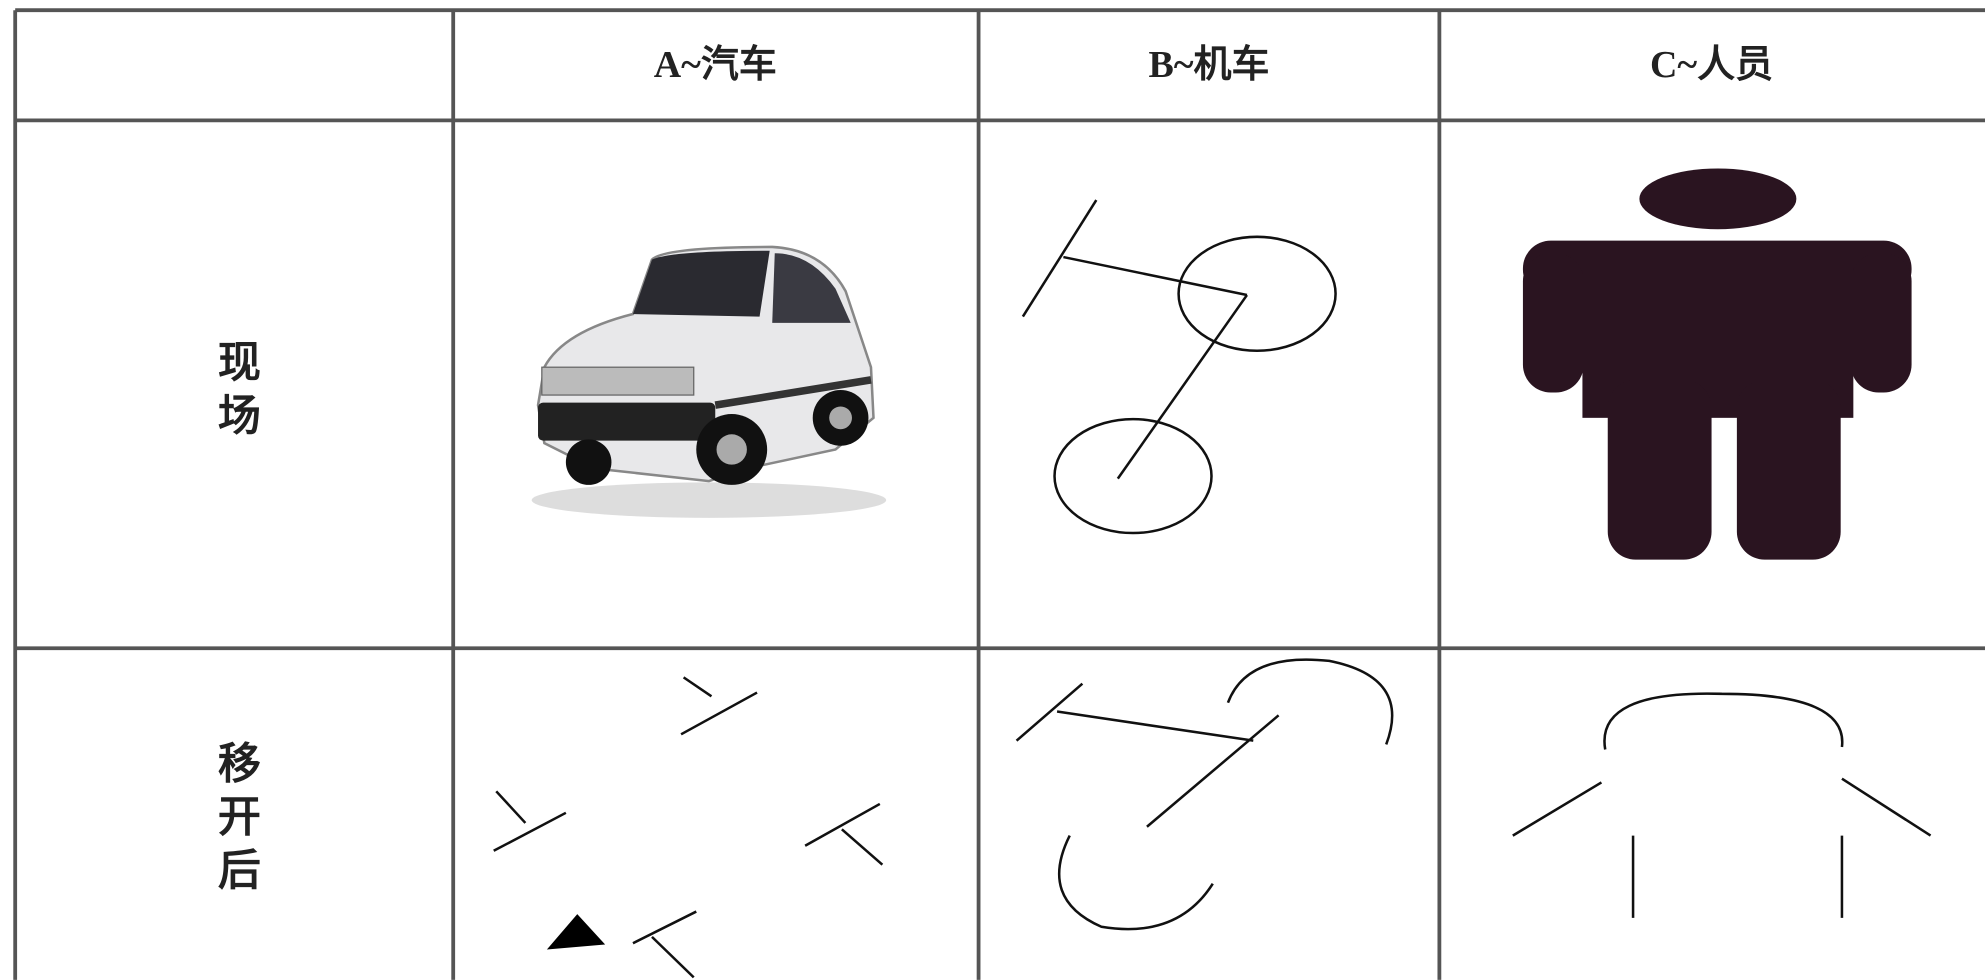 This screenshot has width=1985, height=980. What do you see at coordinates (1722, 805) in the screenshot?
I see `person-marks` at bounding box center [1722, 805].